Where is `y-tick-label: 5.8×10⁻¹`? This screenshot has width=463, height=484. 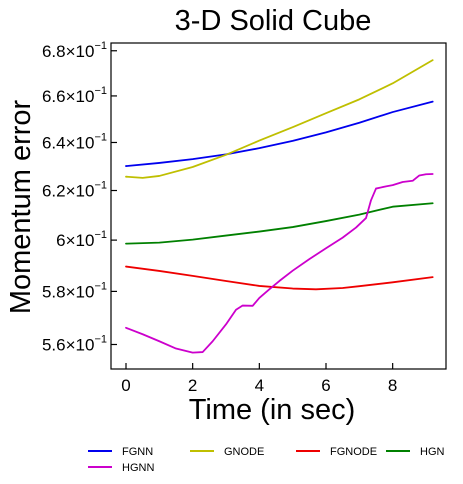
y-tick-label: 5.8×10⁻¹ is located at coordinates (74, 290).